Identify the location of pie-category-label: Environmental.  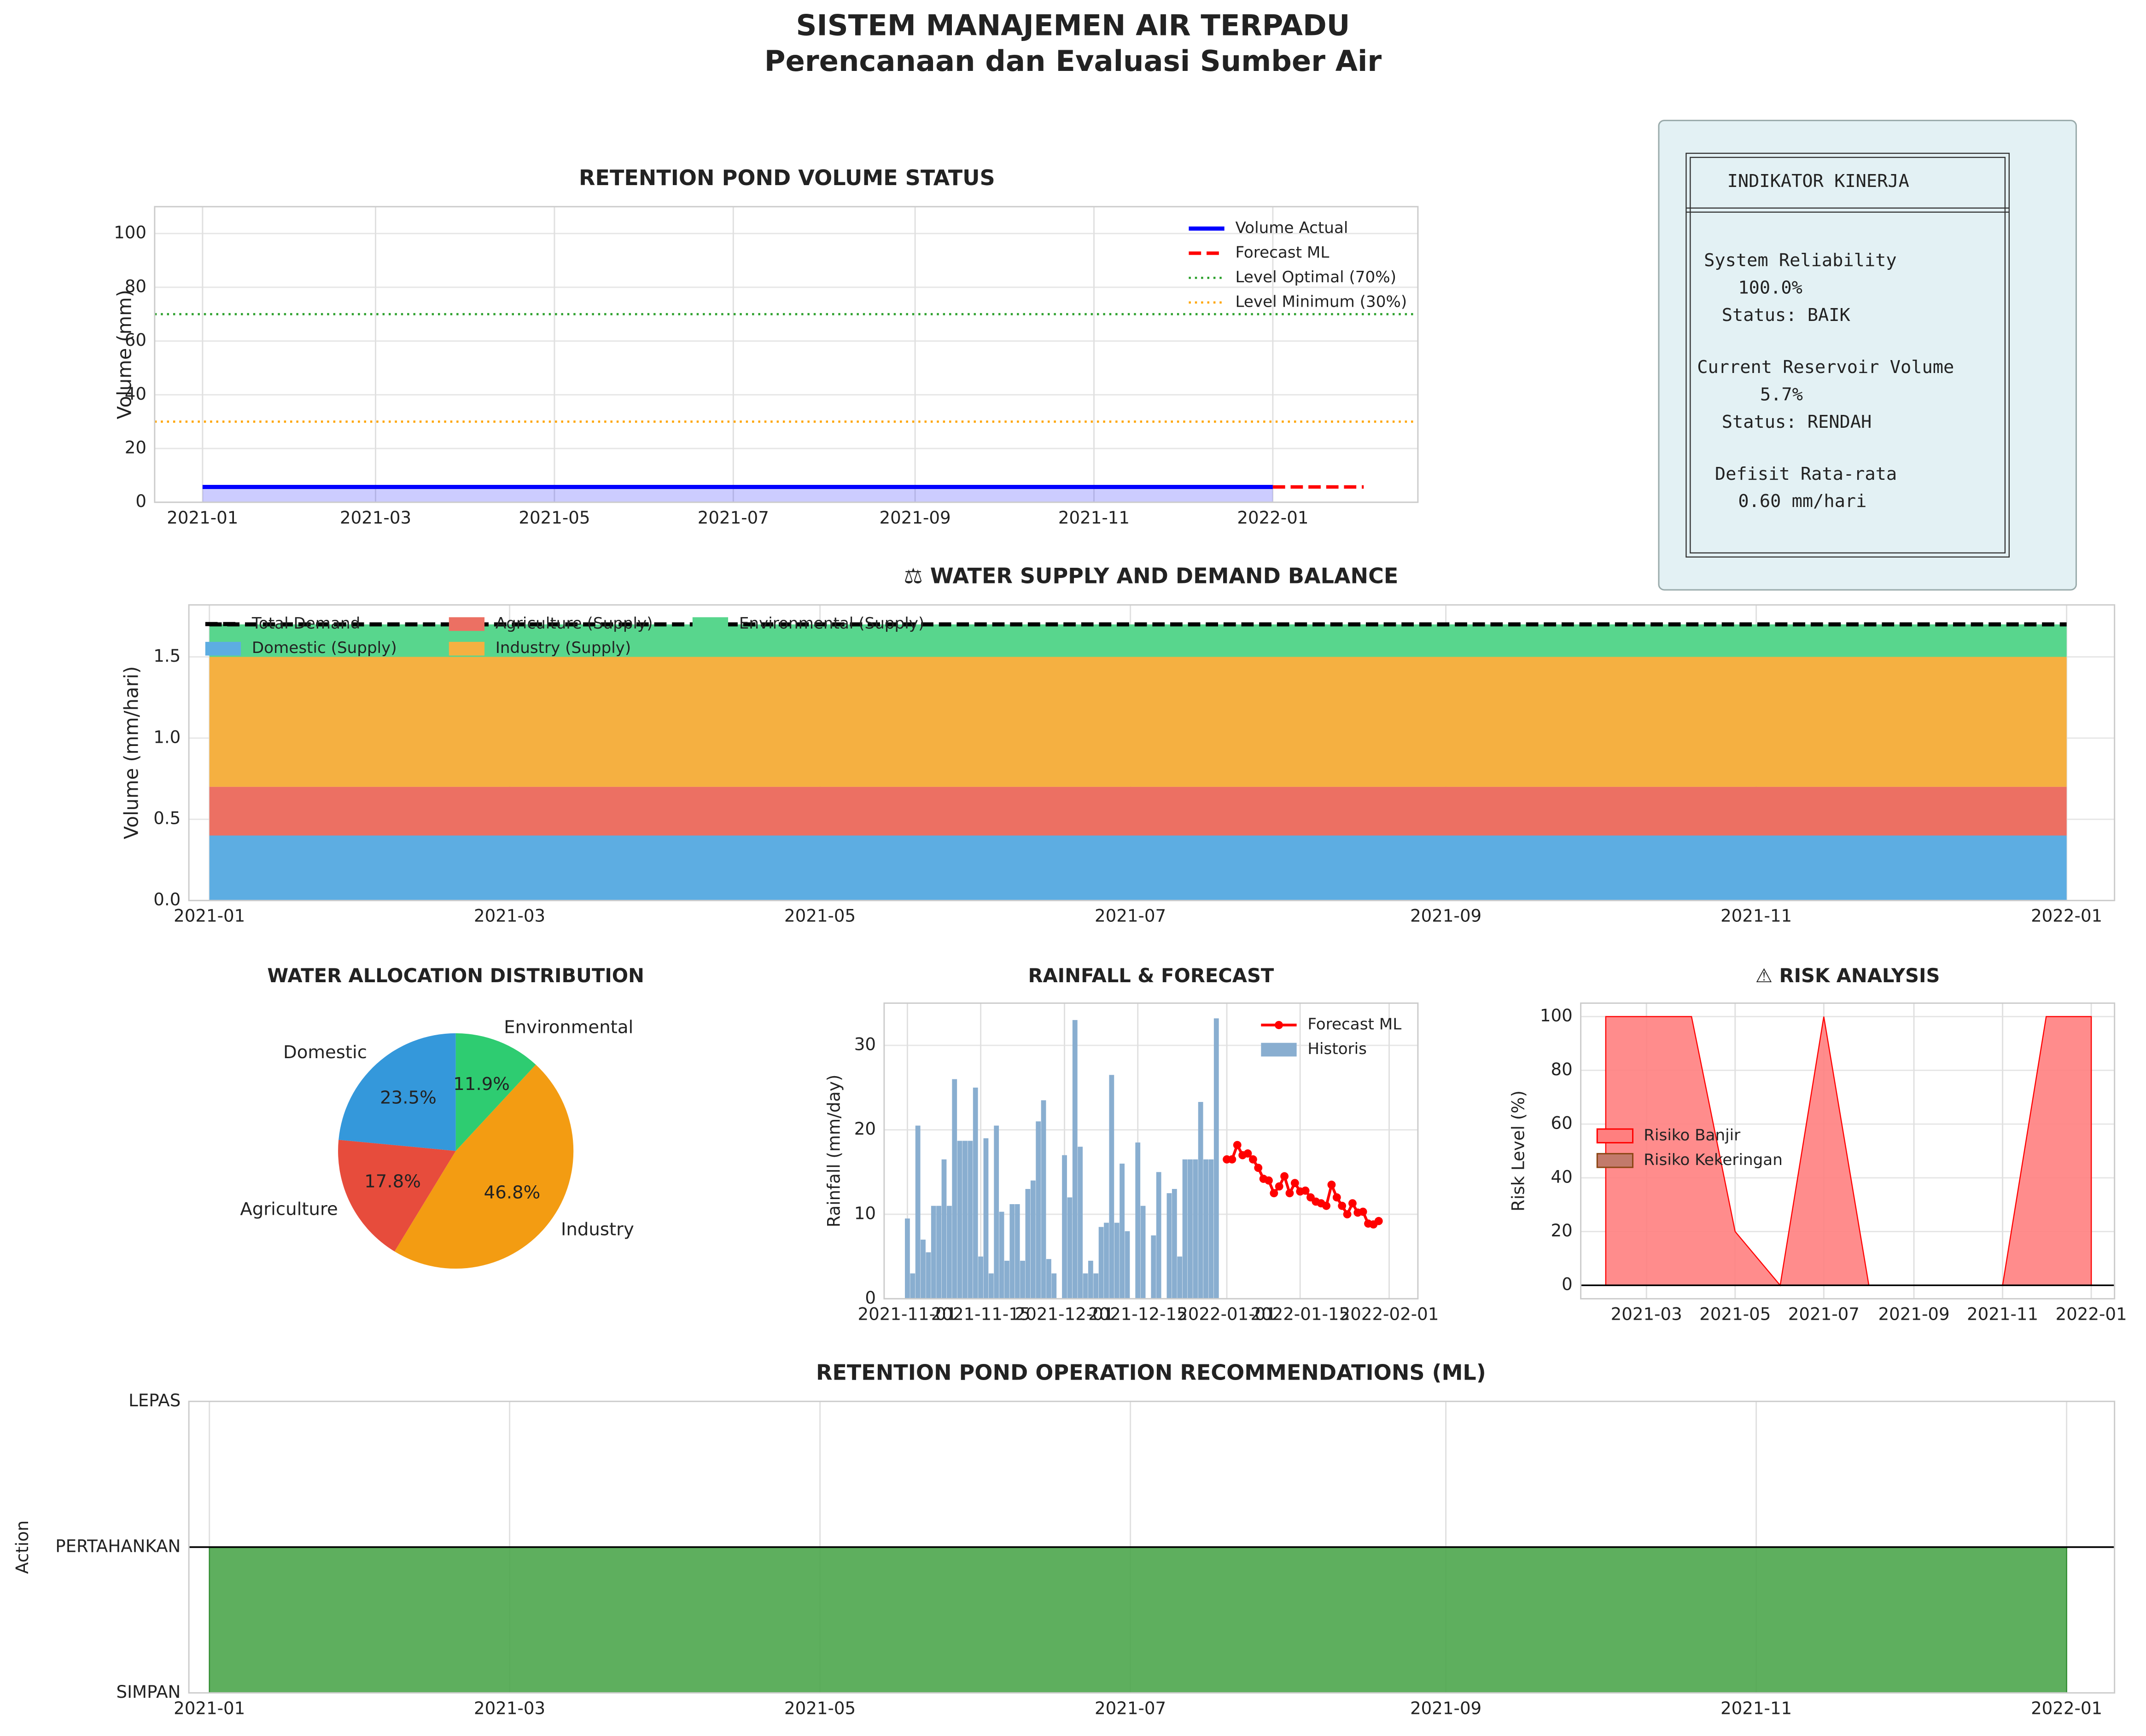
(568, 1027).